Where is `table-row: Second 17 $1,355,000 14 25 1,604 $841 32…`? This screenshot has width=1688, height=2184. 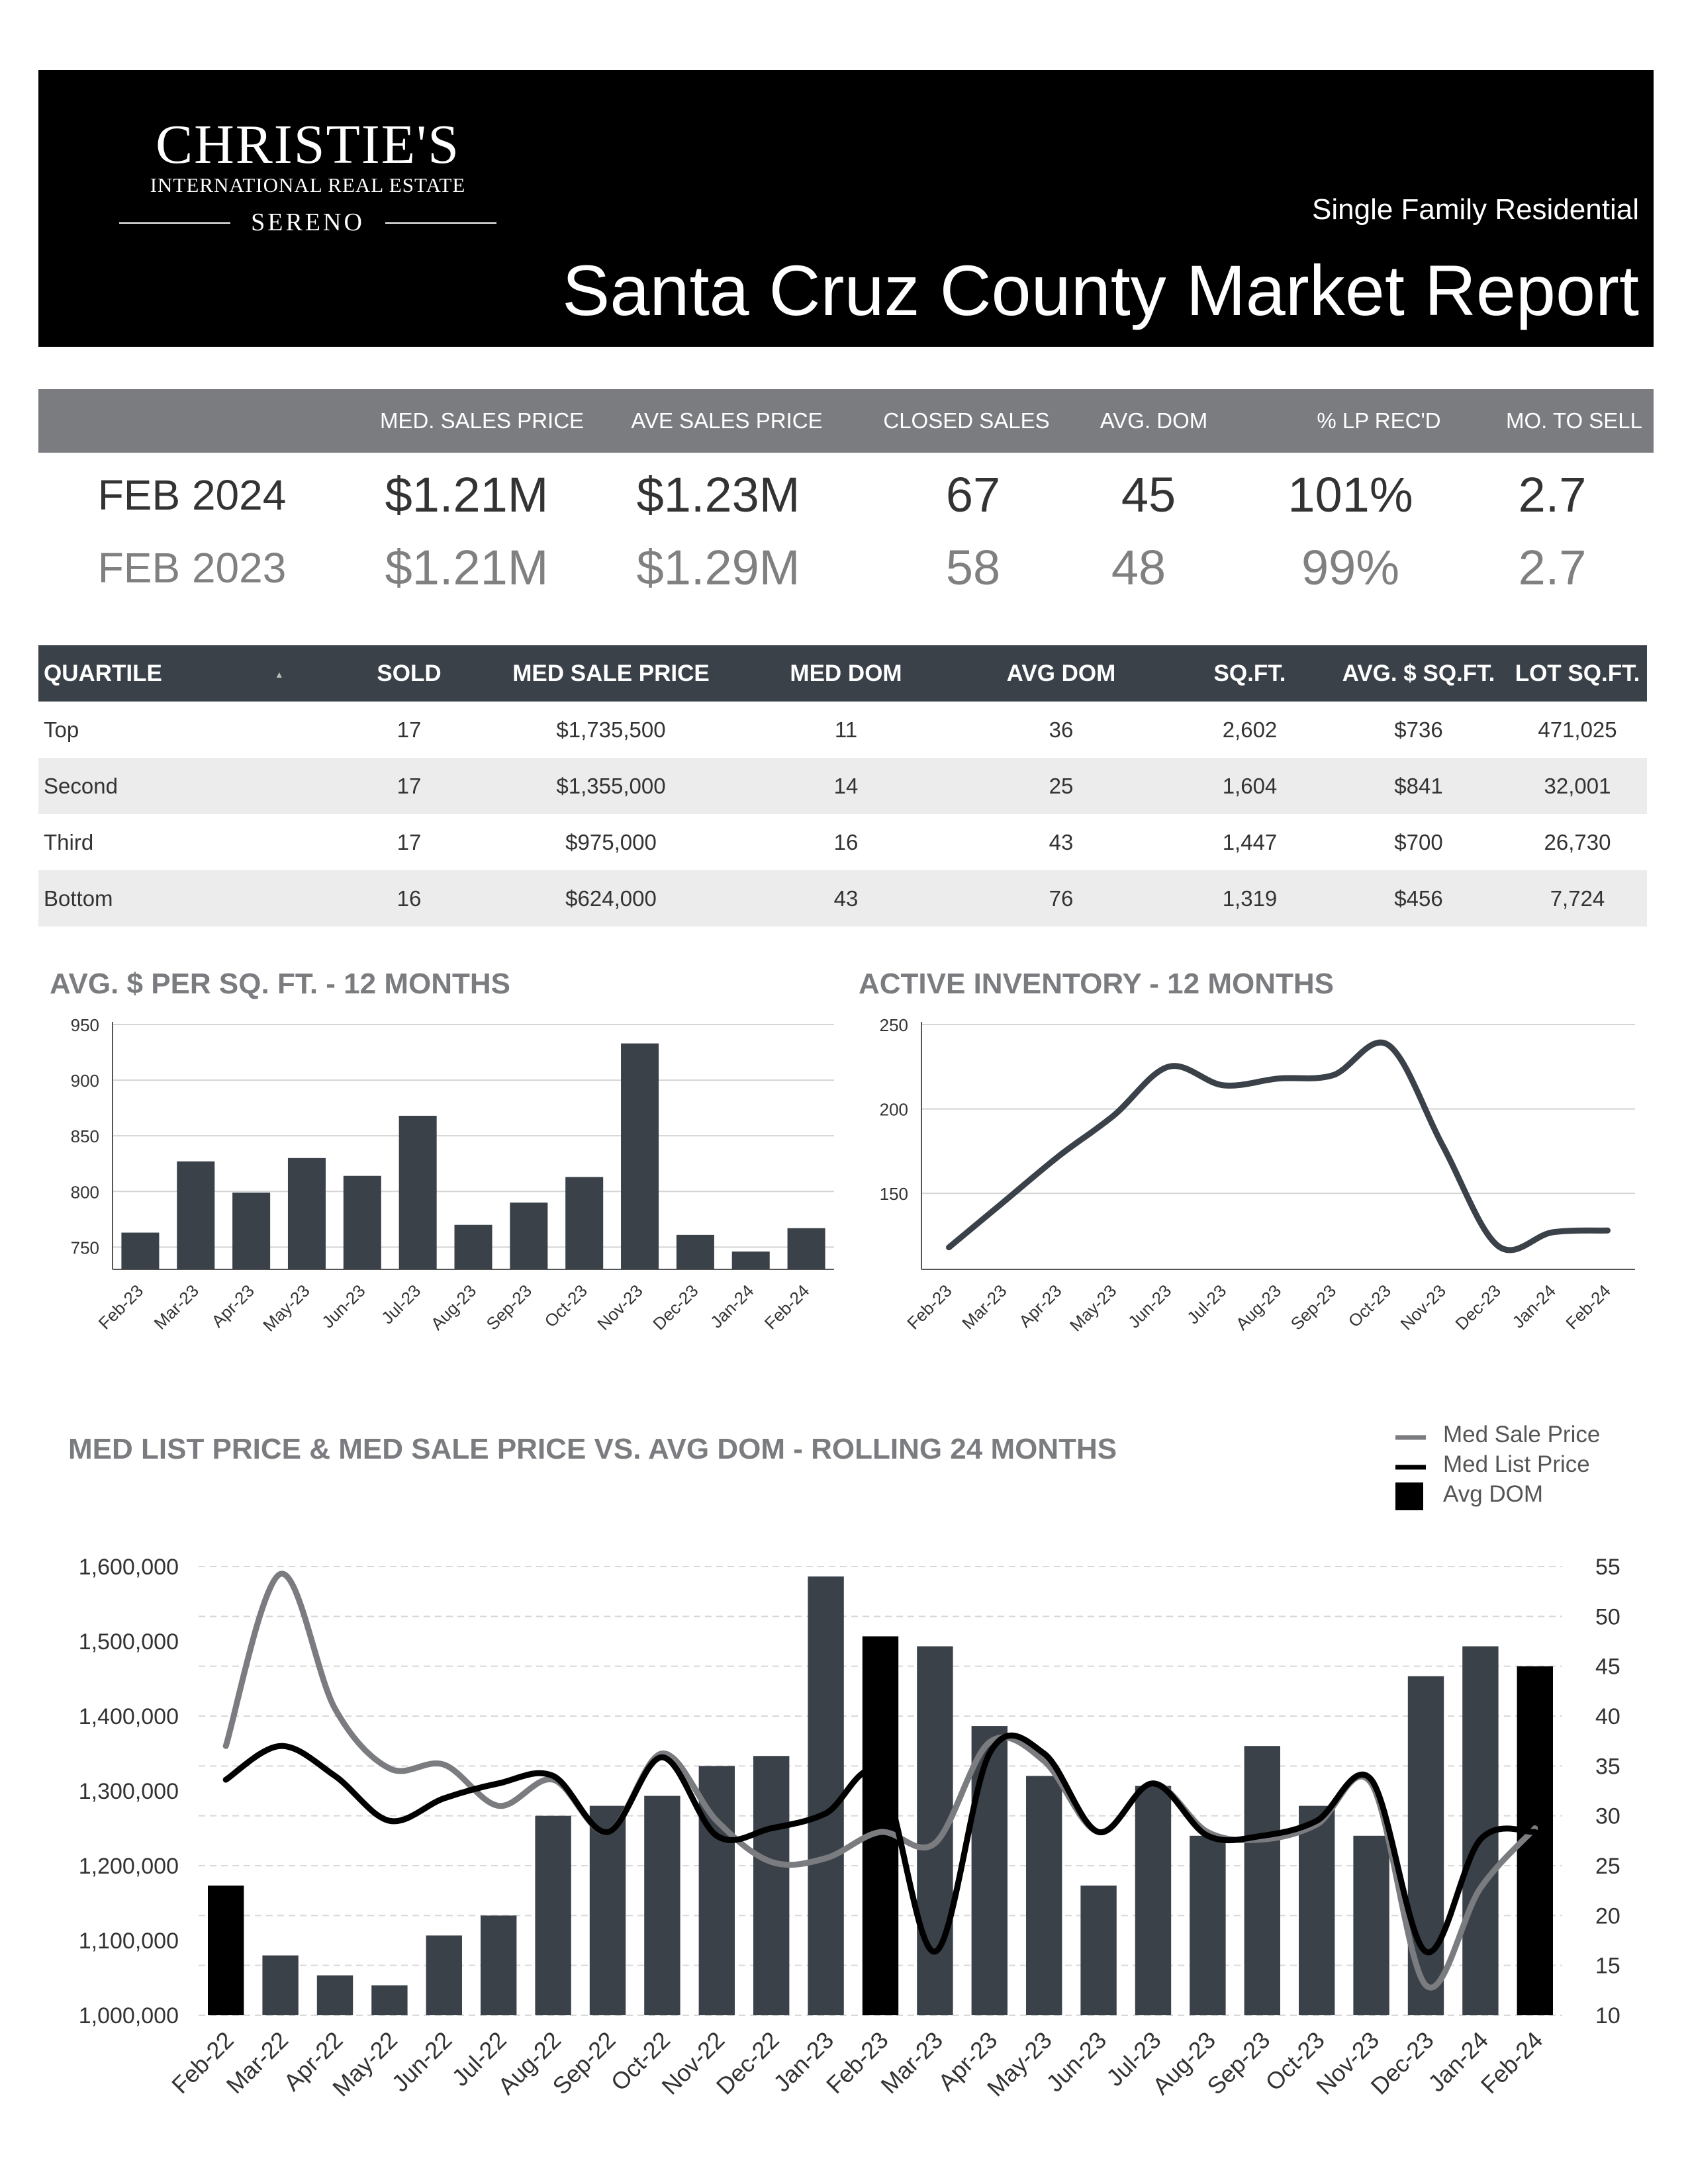 table-row: Second 17 $1,355,000 14 25 1,604 $841 32… is located at coordinates (842, 786).